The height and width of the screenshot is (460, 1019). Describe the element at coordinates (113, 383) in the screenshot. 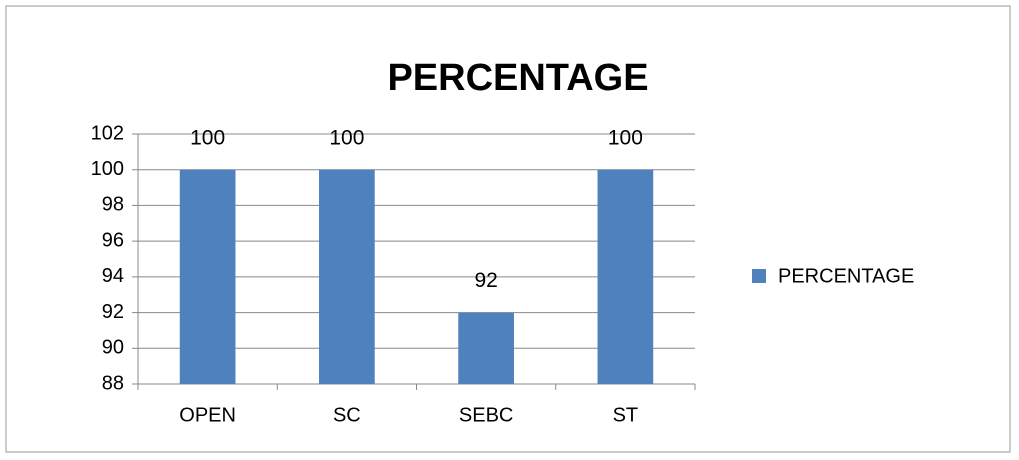

I see `y-tick-label: 88` at that location.